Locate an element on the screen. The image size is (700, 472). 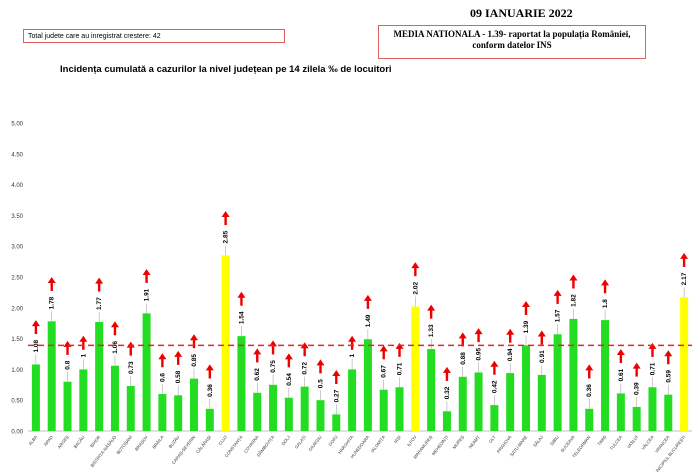
y-tick-label: 2.00 is located at coordinates (17, 309).